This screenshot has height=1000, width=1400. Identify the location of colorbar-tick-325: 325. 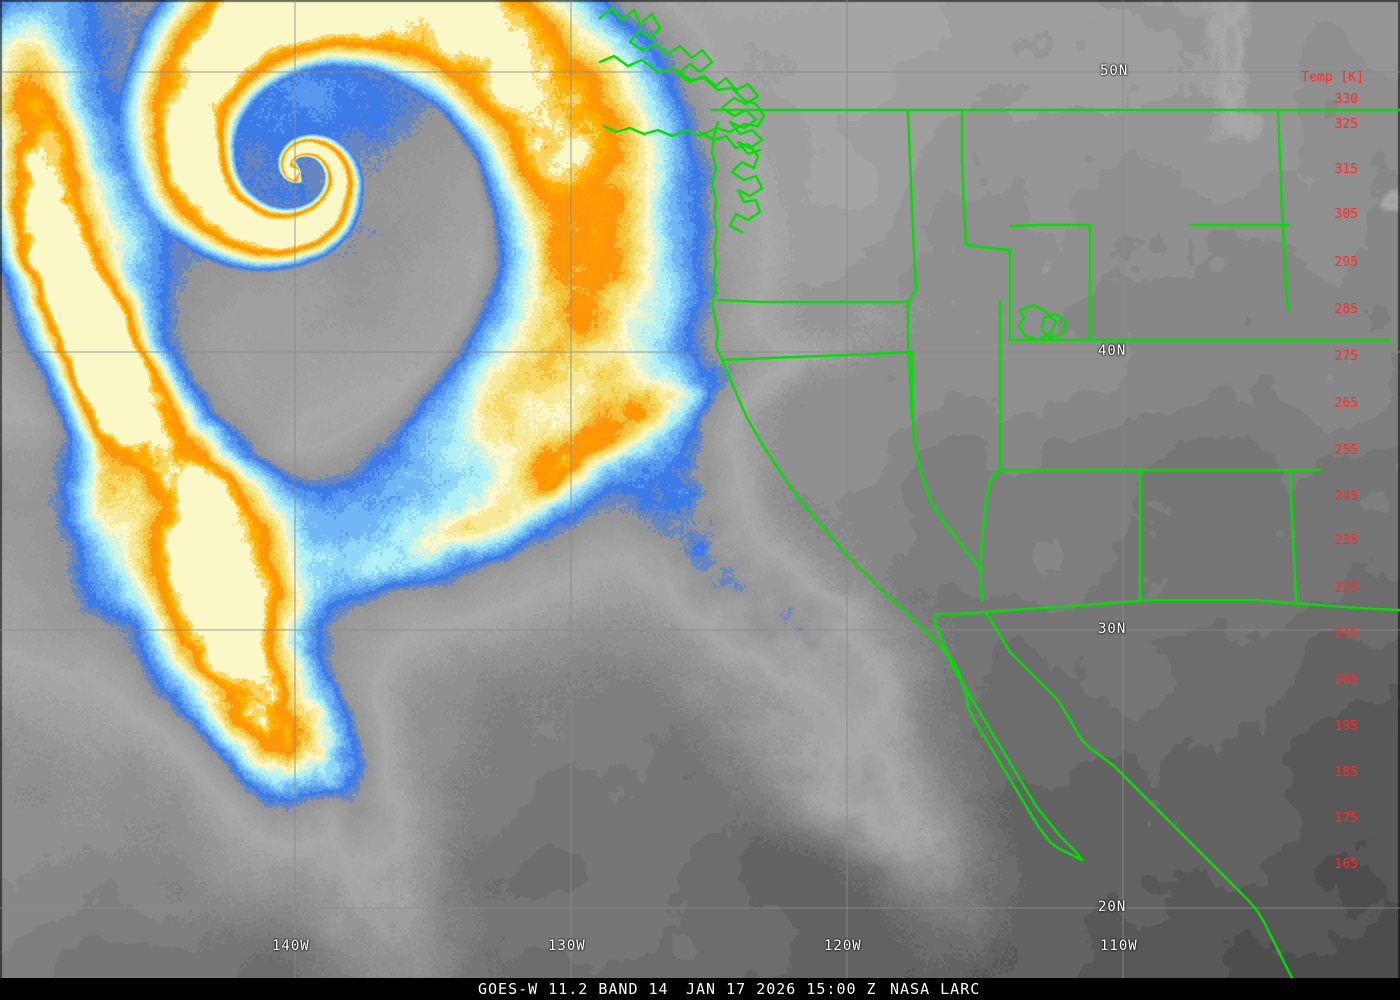
(1346, 124).